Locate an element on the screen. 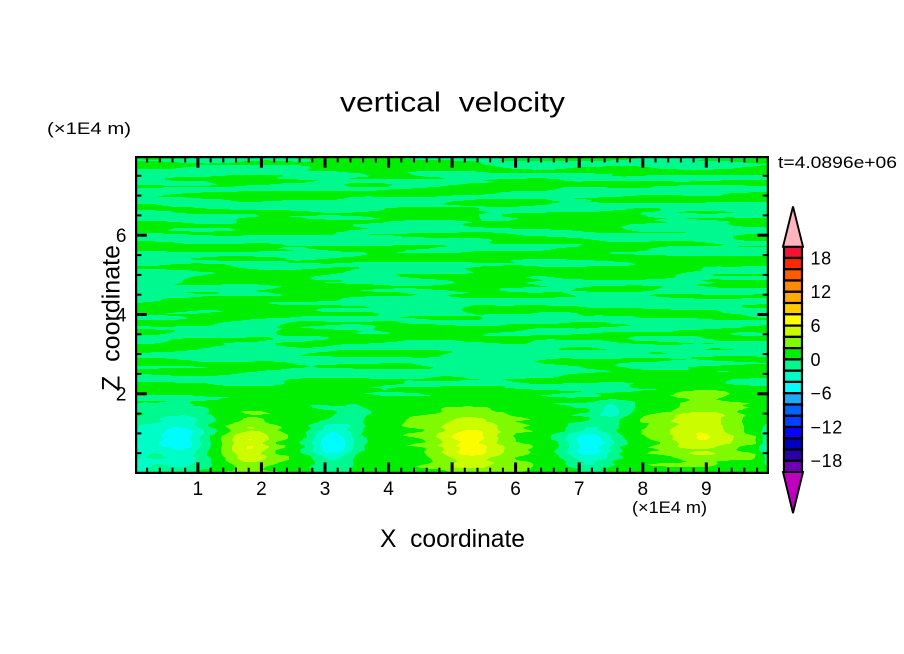  svg-text: 9 is located at coordinates (706, 489).